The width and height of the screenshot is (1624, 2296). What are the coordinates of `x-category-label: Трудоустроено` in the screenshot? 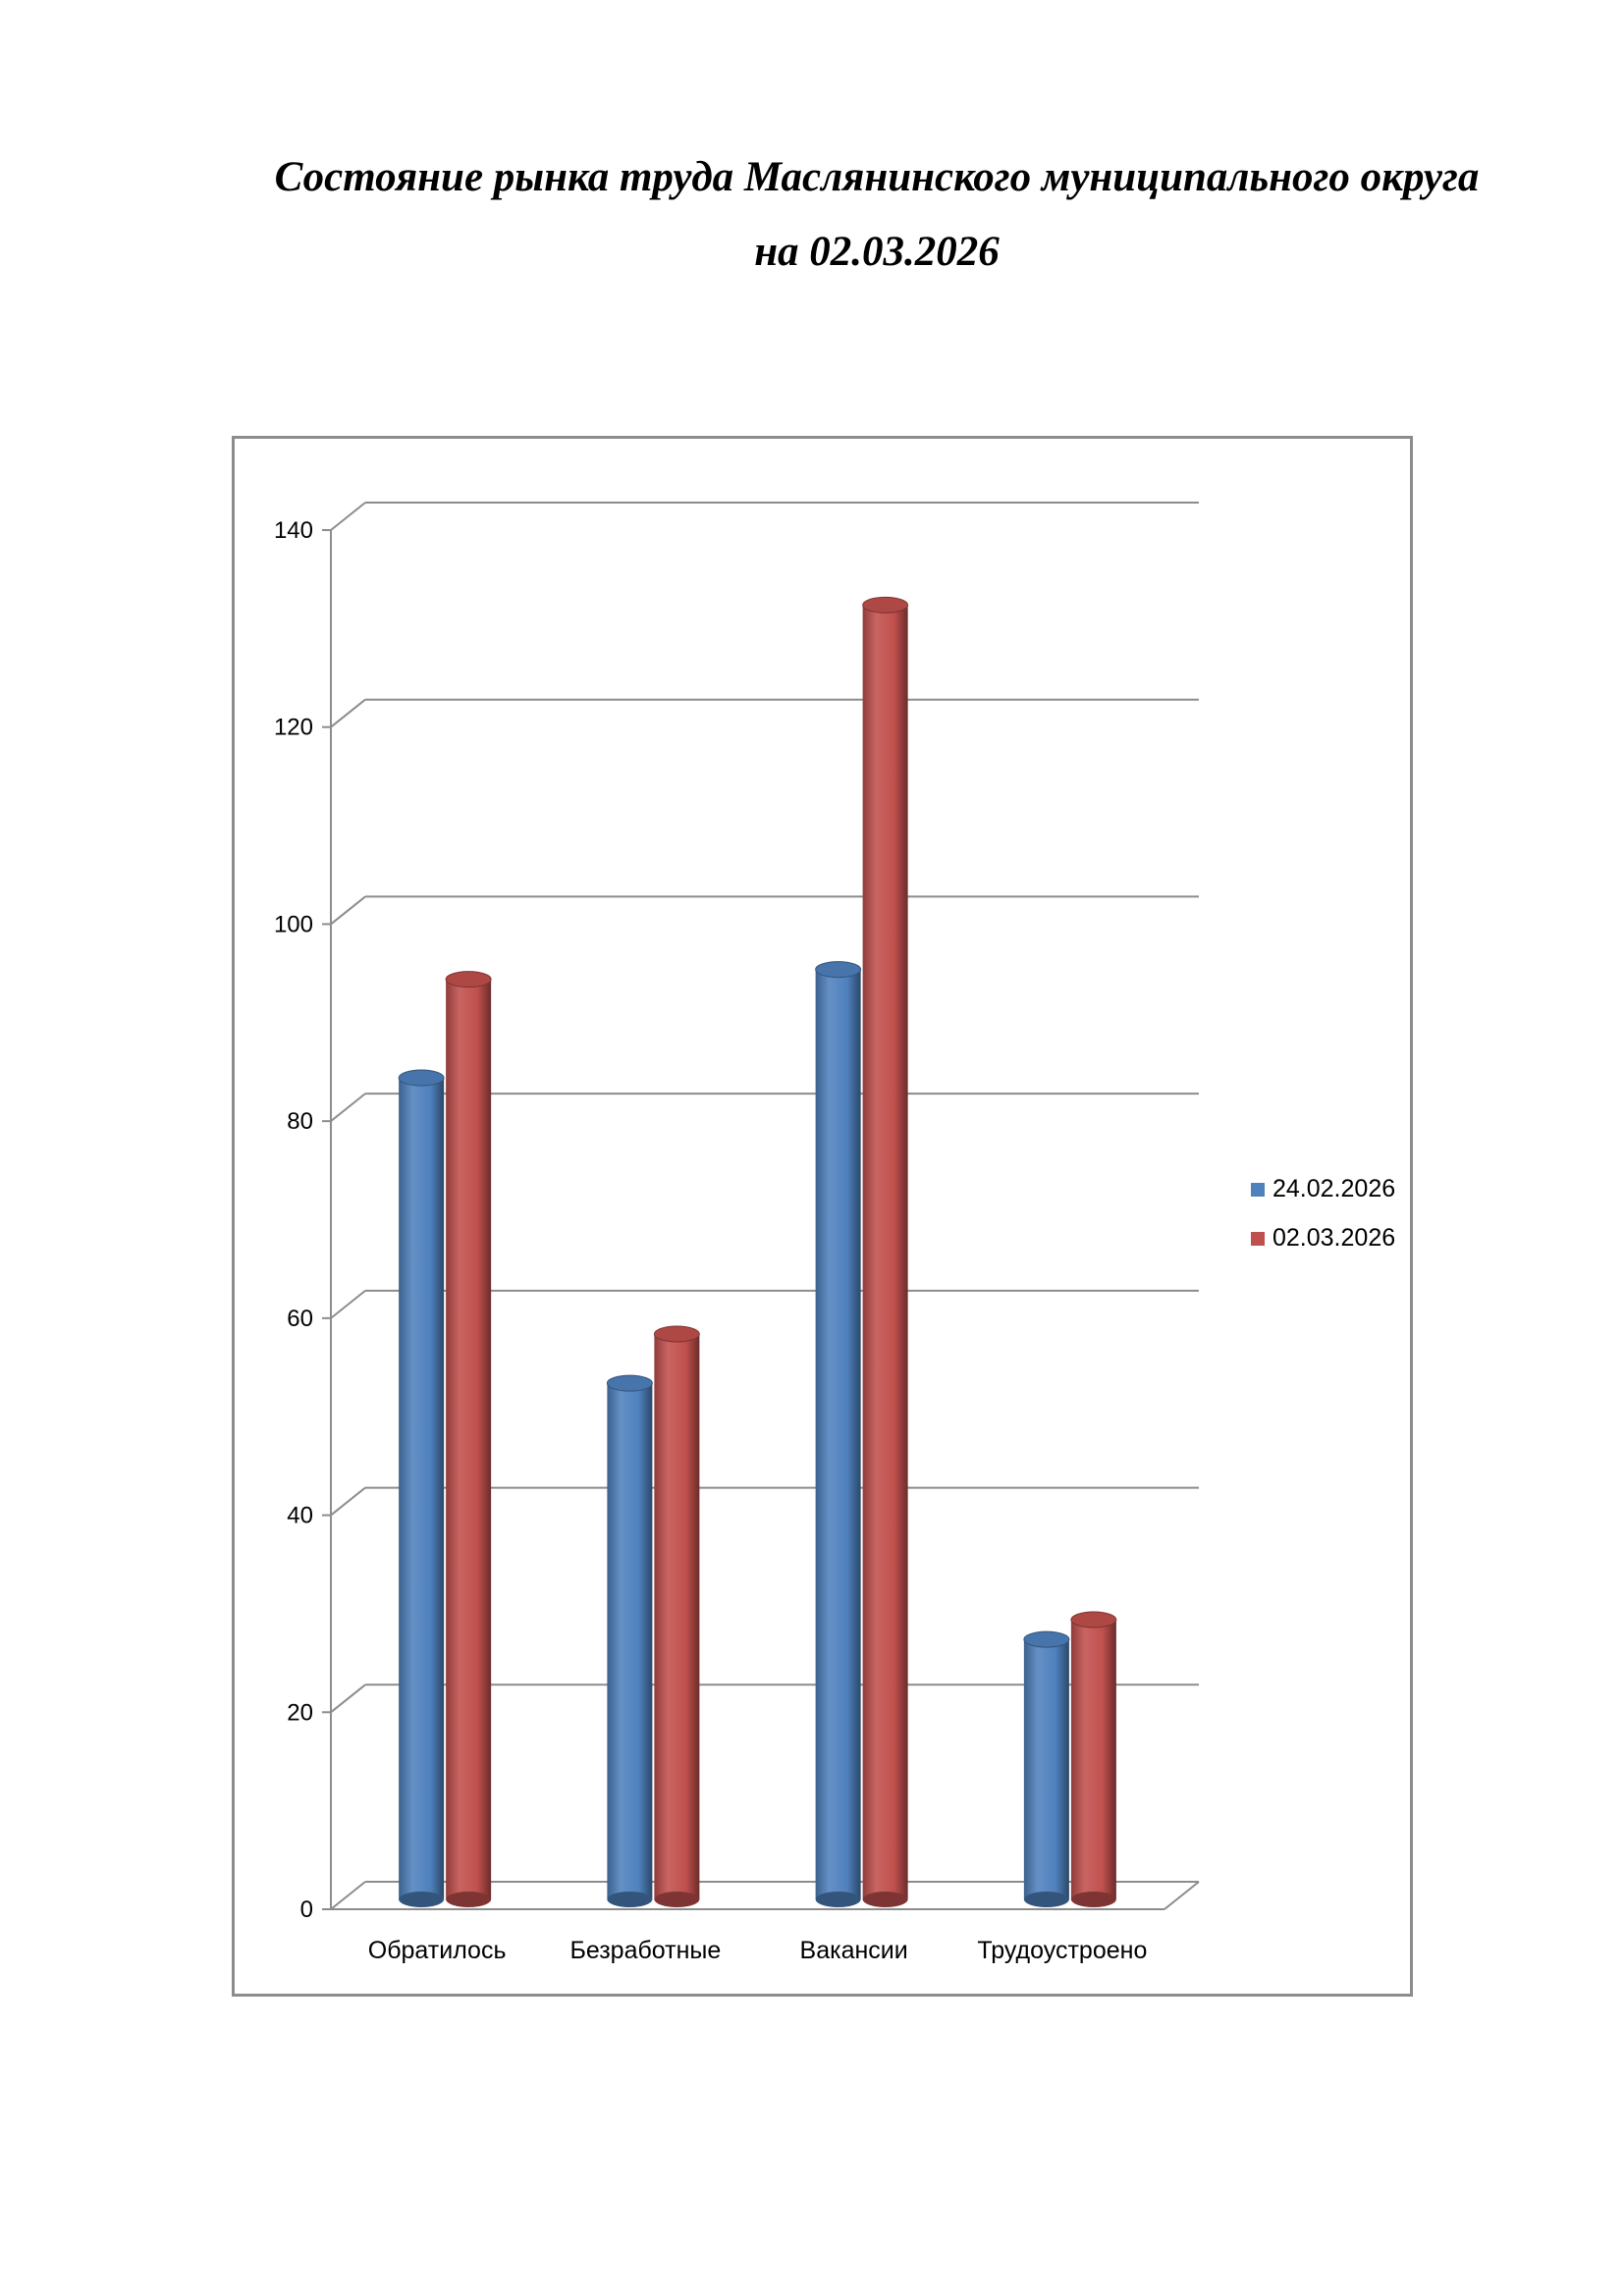 It's located at (1062, 1950).